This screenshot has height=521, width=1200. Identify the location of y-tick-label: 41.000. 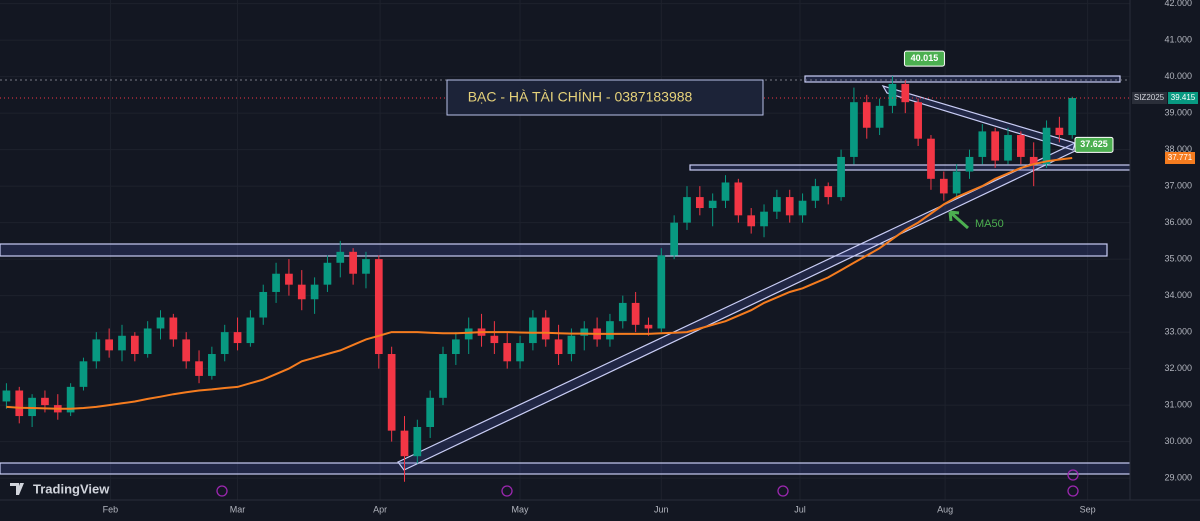
(1178, 40).